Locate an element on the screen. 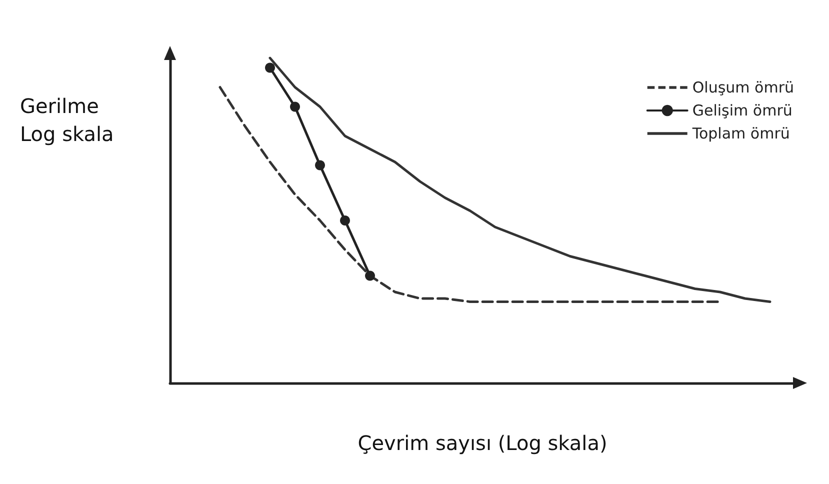 Image resolution: width=829 pixels, height=484 pixels. legend-label: Oluşum ömrü is located at coordinates (743, 87).